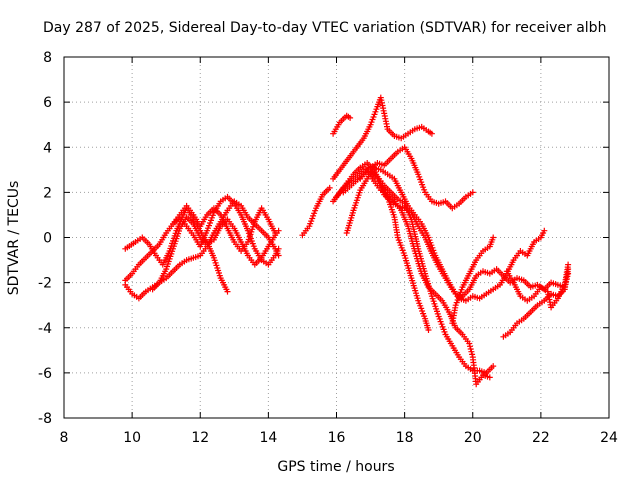 The image size is (640, 480). Describe the element at coordinates (47, 193) in the screenshot. I see `y-tick-label: 2` at that location.